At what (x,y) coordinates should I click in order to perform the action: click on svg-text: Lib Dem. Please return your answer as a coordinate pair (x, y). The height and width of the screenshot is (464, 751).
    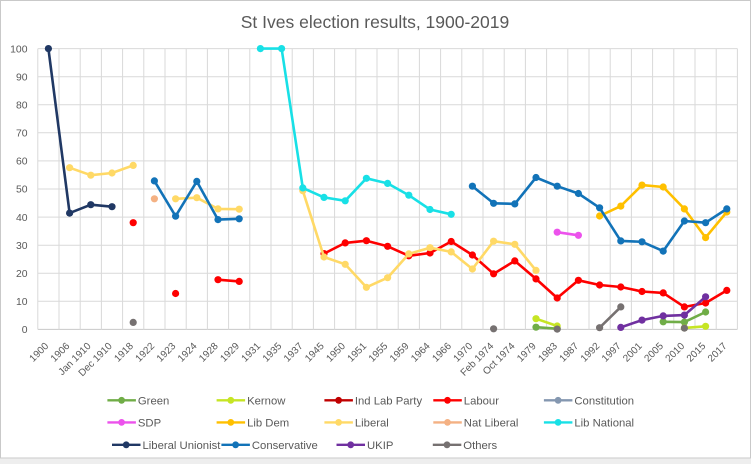
    Looking at the image, I should click on (268, 423).